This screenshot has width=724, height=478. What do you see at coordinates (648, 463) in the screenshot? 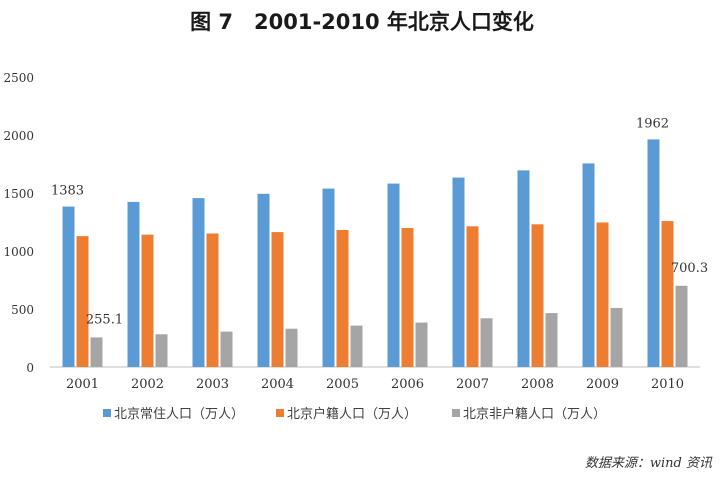
I see `source-note: 数据来源：wind 资讯` at bounding box center [648, 463].